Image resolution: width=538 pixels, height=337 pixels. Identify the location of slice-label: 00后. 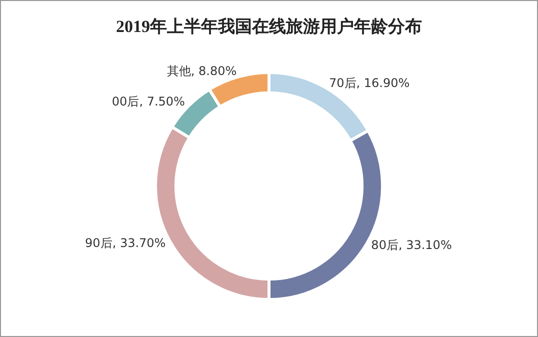
(126, 101).